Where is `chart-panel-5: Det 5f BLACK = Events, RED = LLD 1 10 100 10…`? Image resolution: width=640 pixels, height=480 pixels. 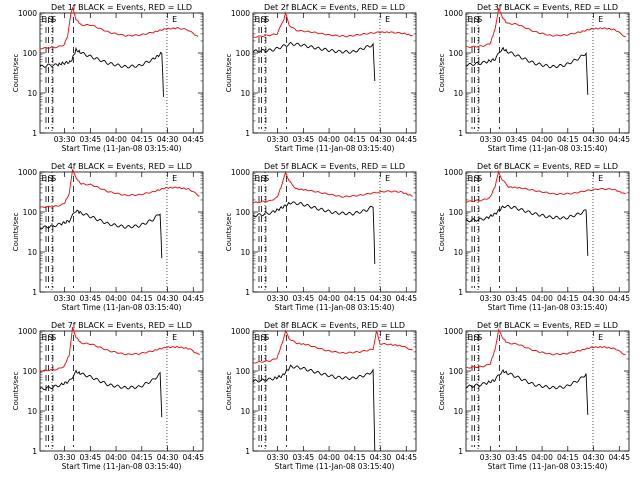
chart-panel-5: Det 5f BLACK = Events, RED = LLD 1 10 100 10… is located at coordinates (321, 237).